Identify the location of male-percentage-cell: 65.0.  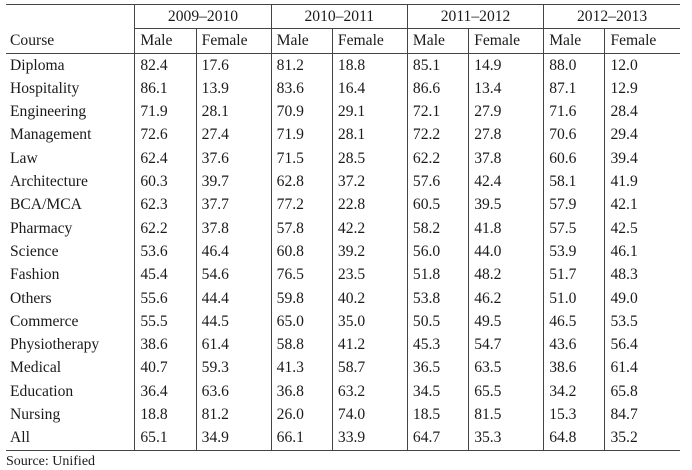
(301, 321).